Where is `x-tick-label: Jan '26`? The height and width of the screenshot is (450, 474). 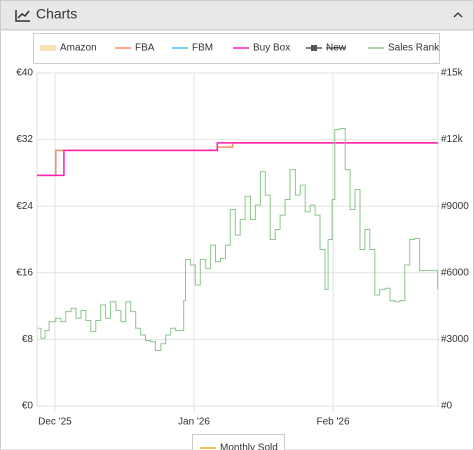 x-tick-label: Jan '26 is located at coordinates (194, 422).